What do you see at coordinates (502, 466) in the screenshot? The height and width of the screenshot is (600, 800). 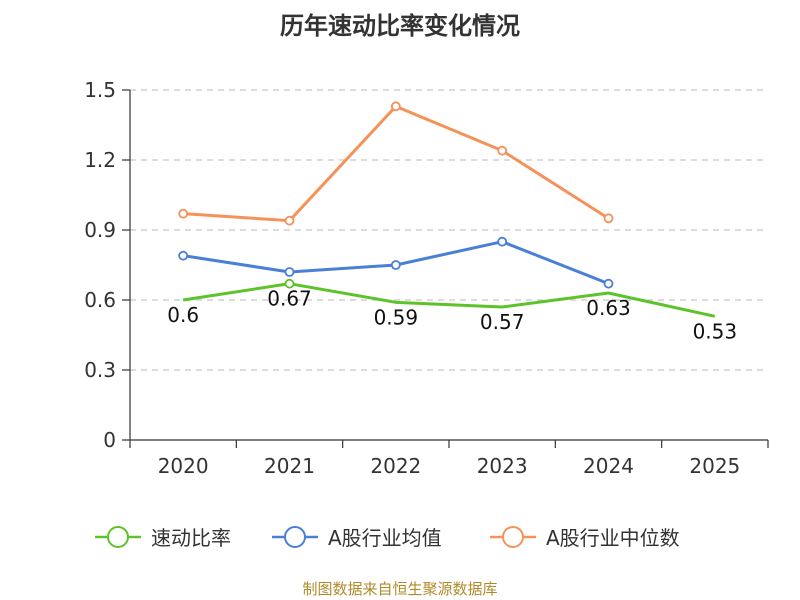 I see `x-tick-label: 2023` at bounding box center [502, 466].